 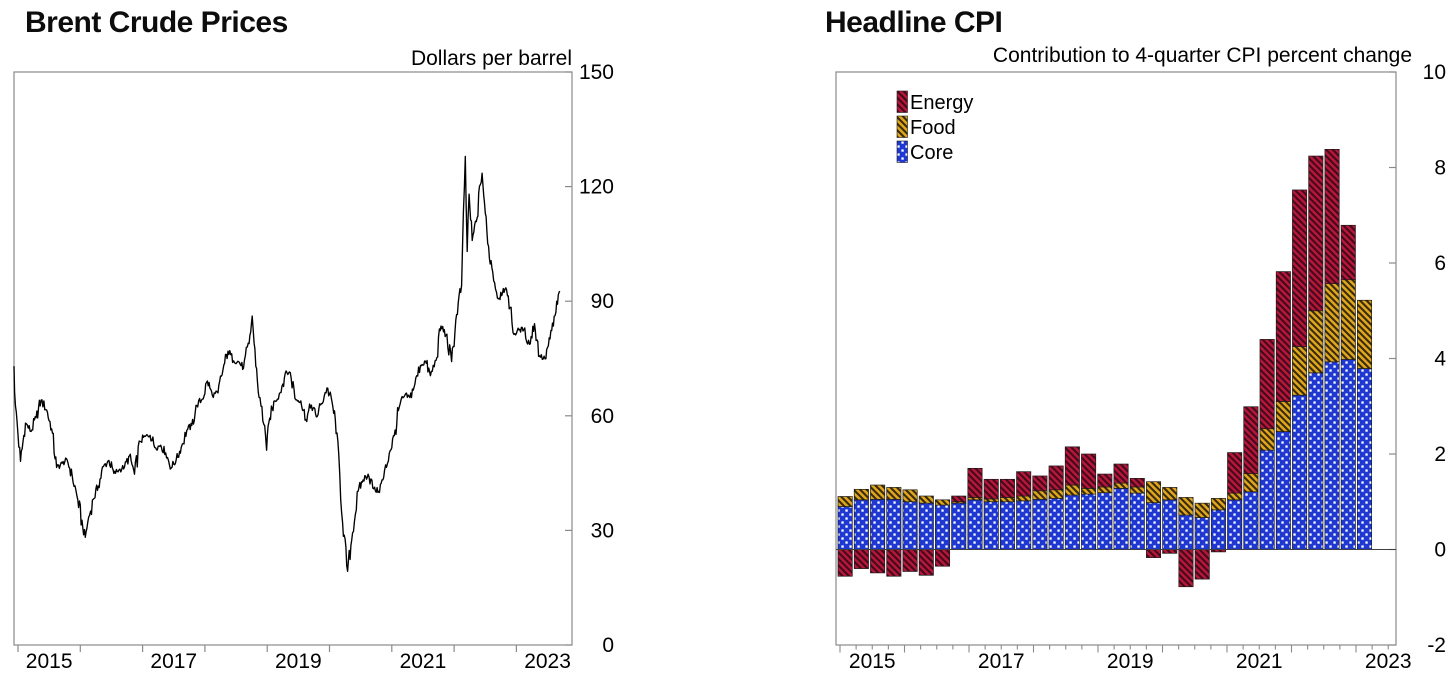 I want to click on cpi-y-tick-label: 0, so click(x=1440, y=550).